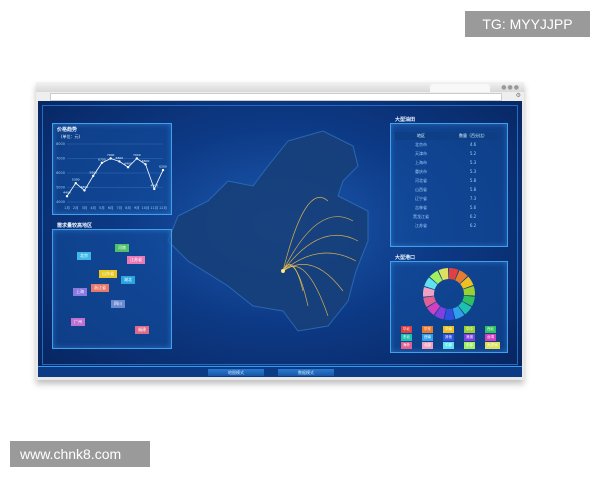 The image size is (600, 480). I want to click on x-tick-label: 10月, so click(146, 207).